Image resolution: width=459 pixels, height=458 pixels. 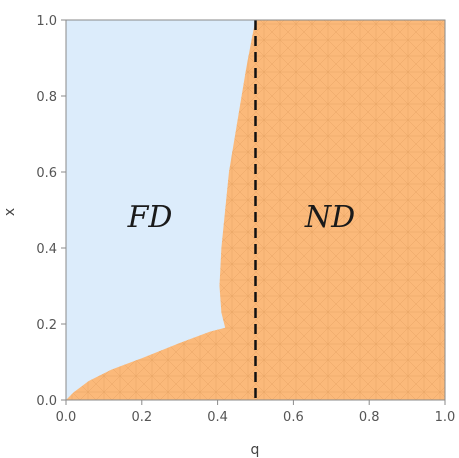 I want to click on y-tick-label: 1.0, so click(x=46, y=21).